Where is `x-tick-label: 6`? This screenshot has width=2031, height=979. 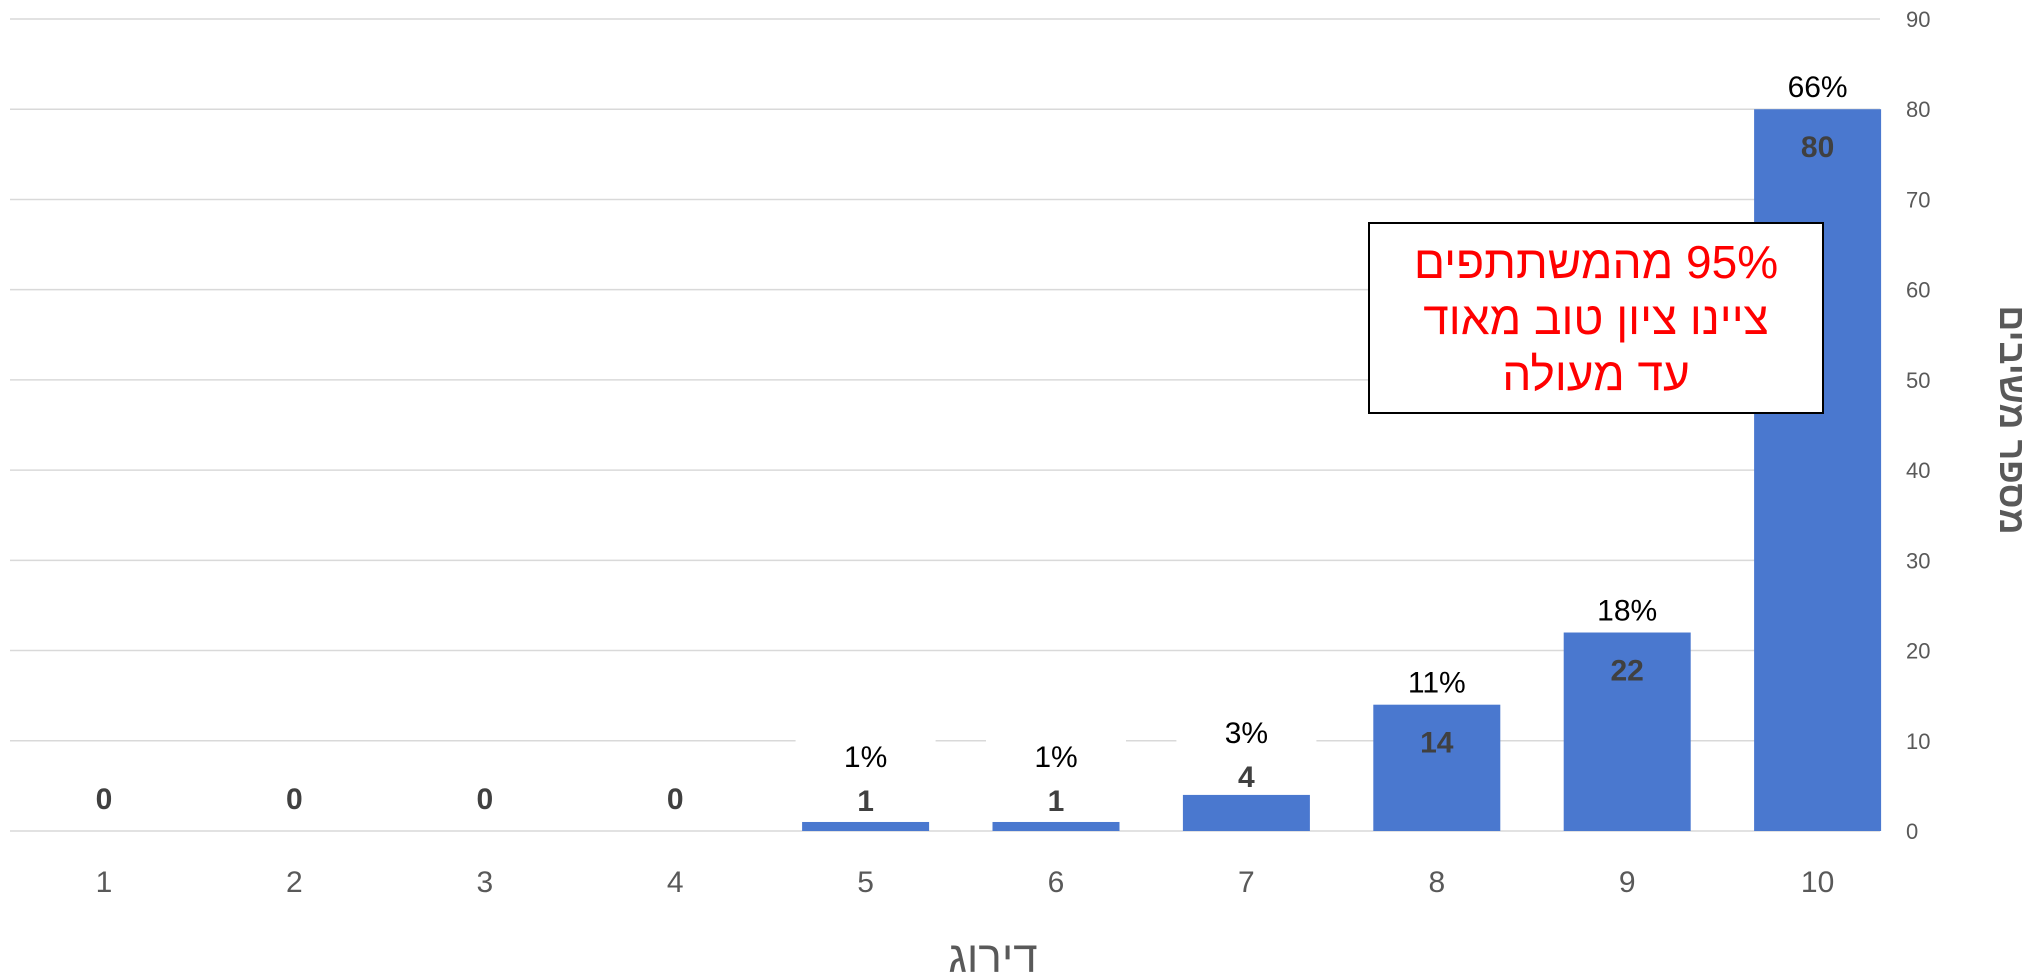 x-tick-label: 6 is located at coordinates (1056, 882).